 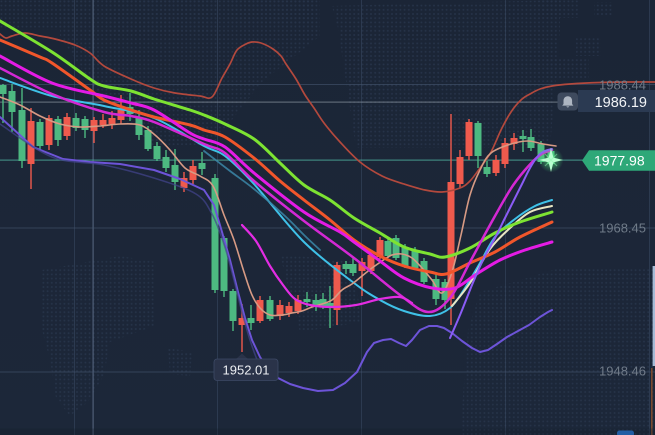 I want to click on svg-text: 1968.45, so click(x=622, y=228).